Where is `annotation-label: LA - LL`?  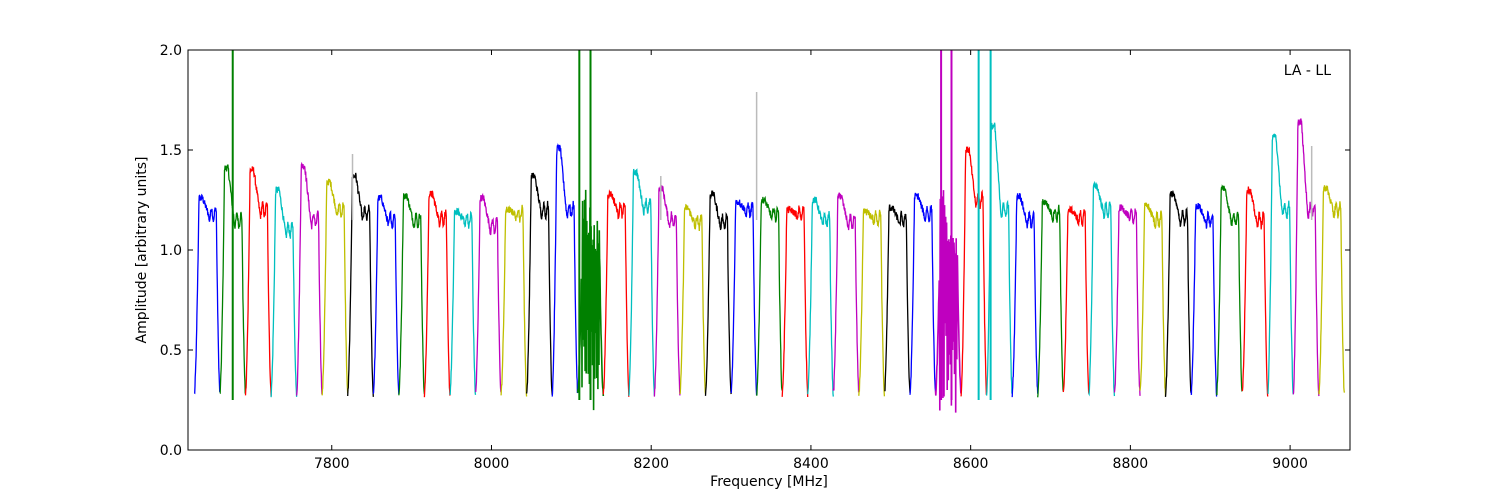
annotation-label: LA - LL is located at coordinates (1307, 71).